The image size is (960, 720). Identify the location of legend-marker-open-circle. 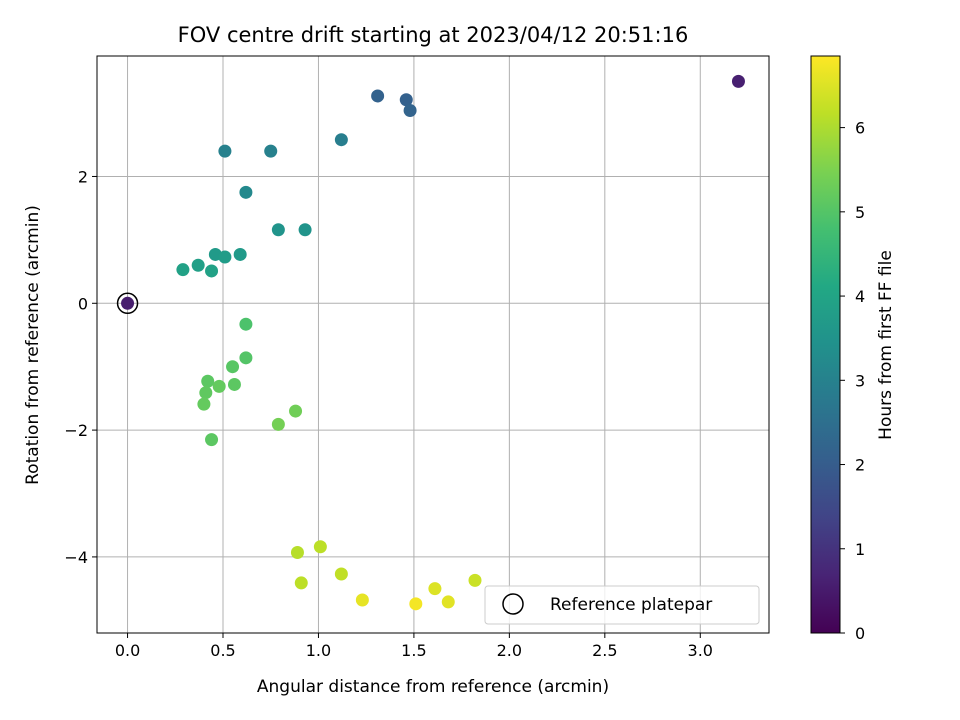
(513, 604).